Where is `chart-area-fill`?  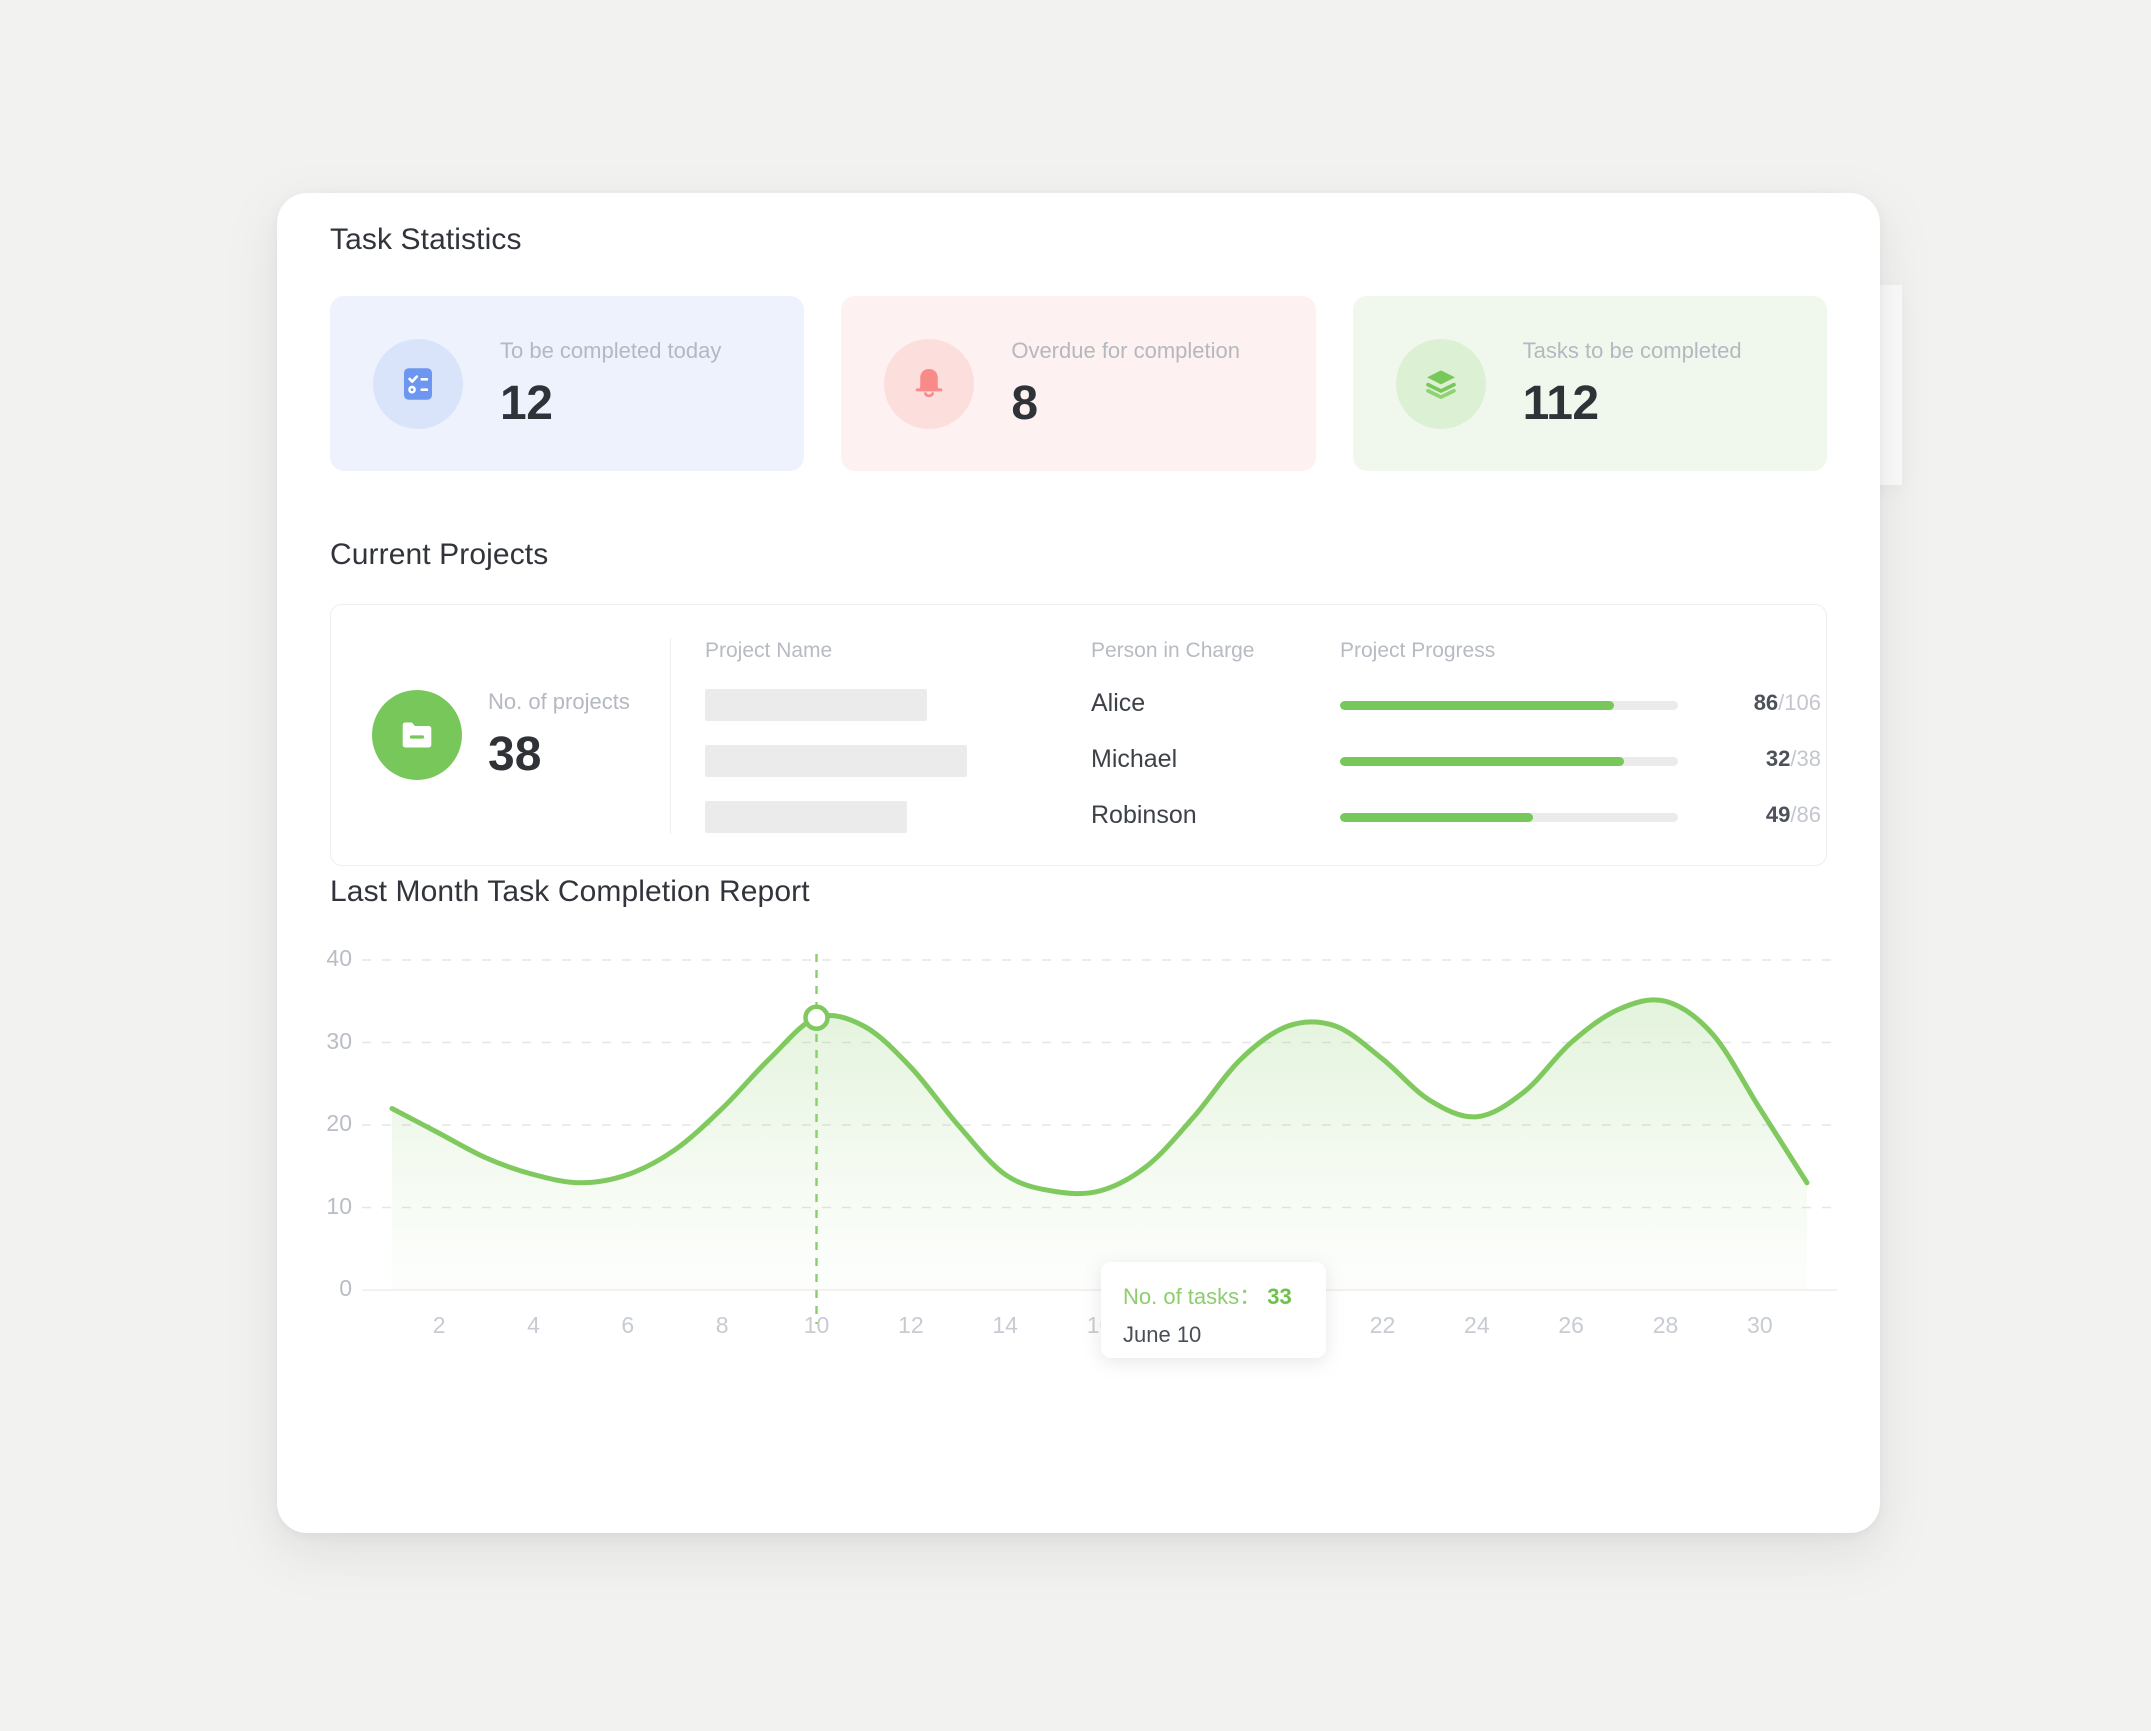
chart-area-fill is located at coordinates (1099, 1144).